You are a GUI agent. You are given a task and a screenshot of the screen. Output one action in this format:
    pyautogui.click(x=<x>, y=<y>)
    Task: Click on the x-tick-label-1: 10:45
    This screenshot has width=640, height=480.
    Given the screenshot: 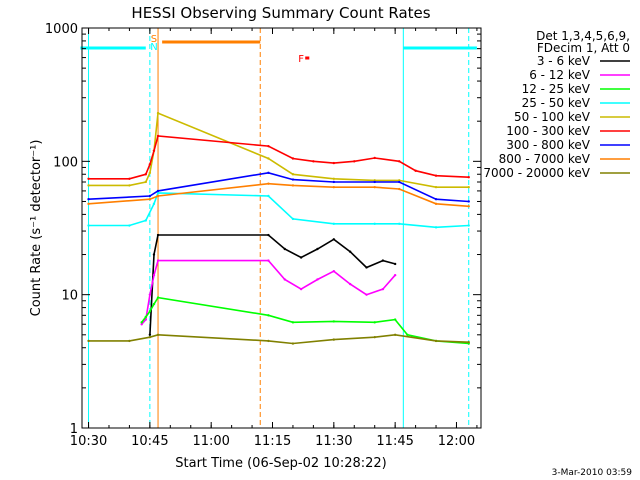 What is the action you would take?
    pyautogui.click(x=149, y=441)
    